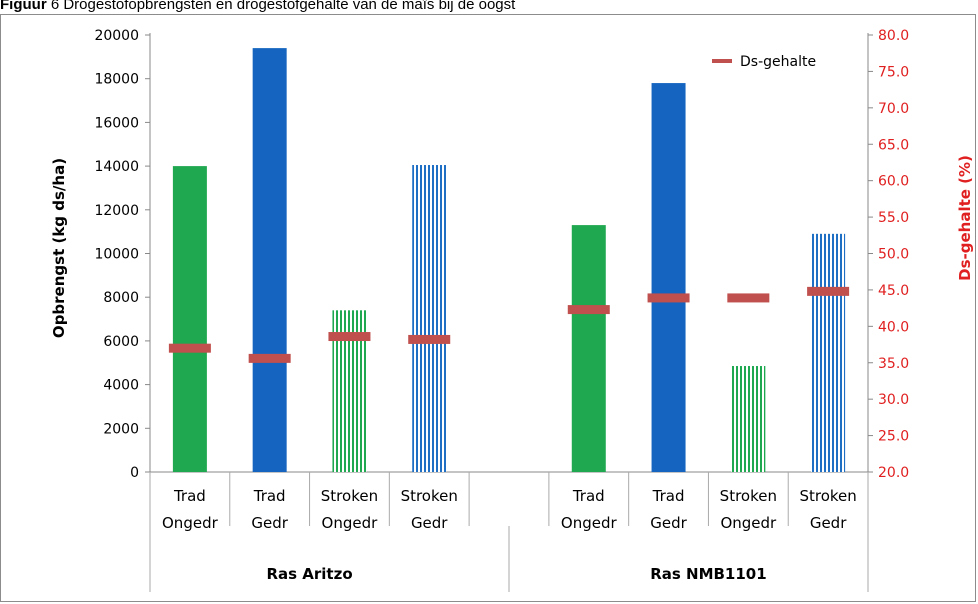 This screenshot has height=604, width=978. Describe the element at coordinates (509, 324) in the screenshot. I see `ds-markers` at that location.